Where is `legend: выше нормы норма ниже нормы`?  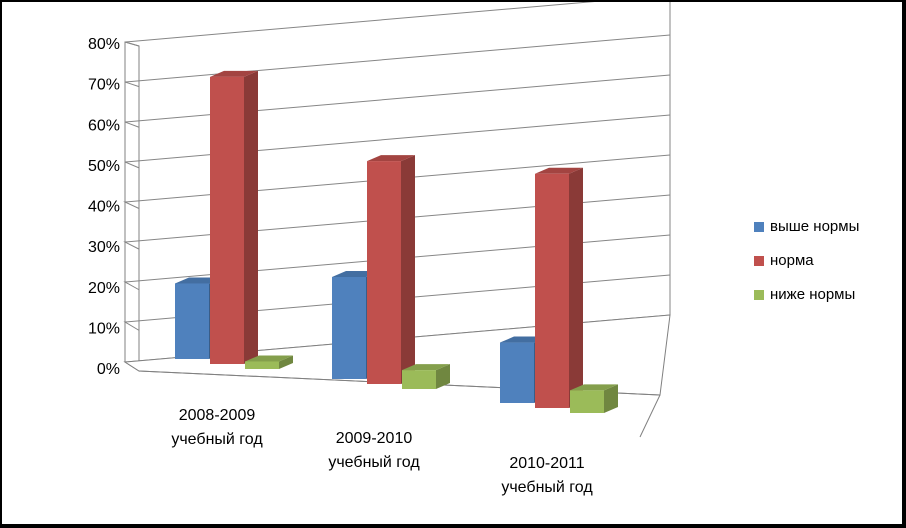 legend: выше нормы норма ниже нормы is located at coordinates (826, 269).